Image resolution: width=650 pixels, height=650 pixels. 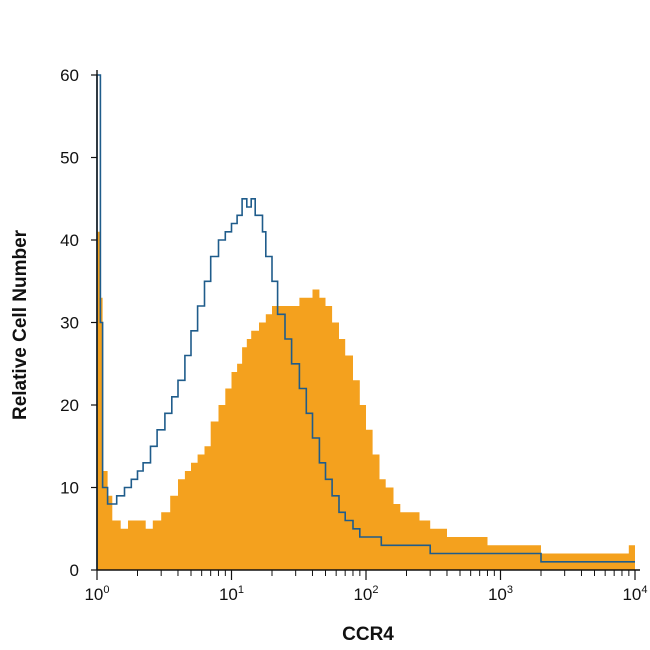 I want to click on y-tick-label: 50, so click(x=69, y=158).